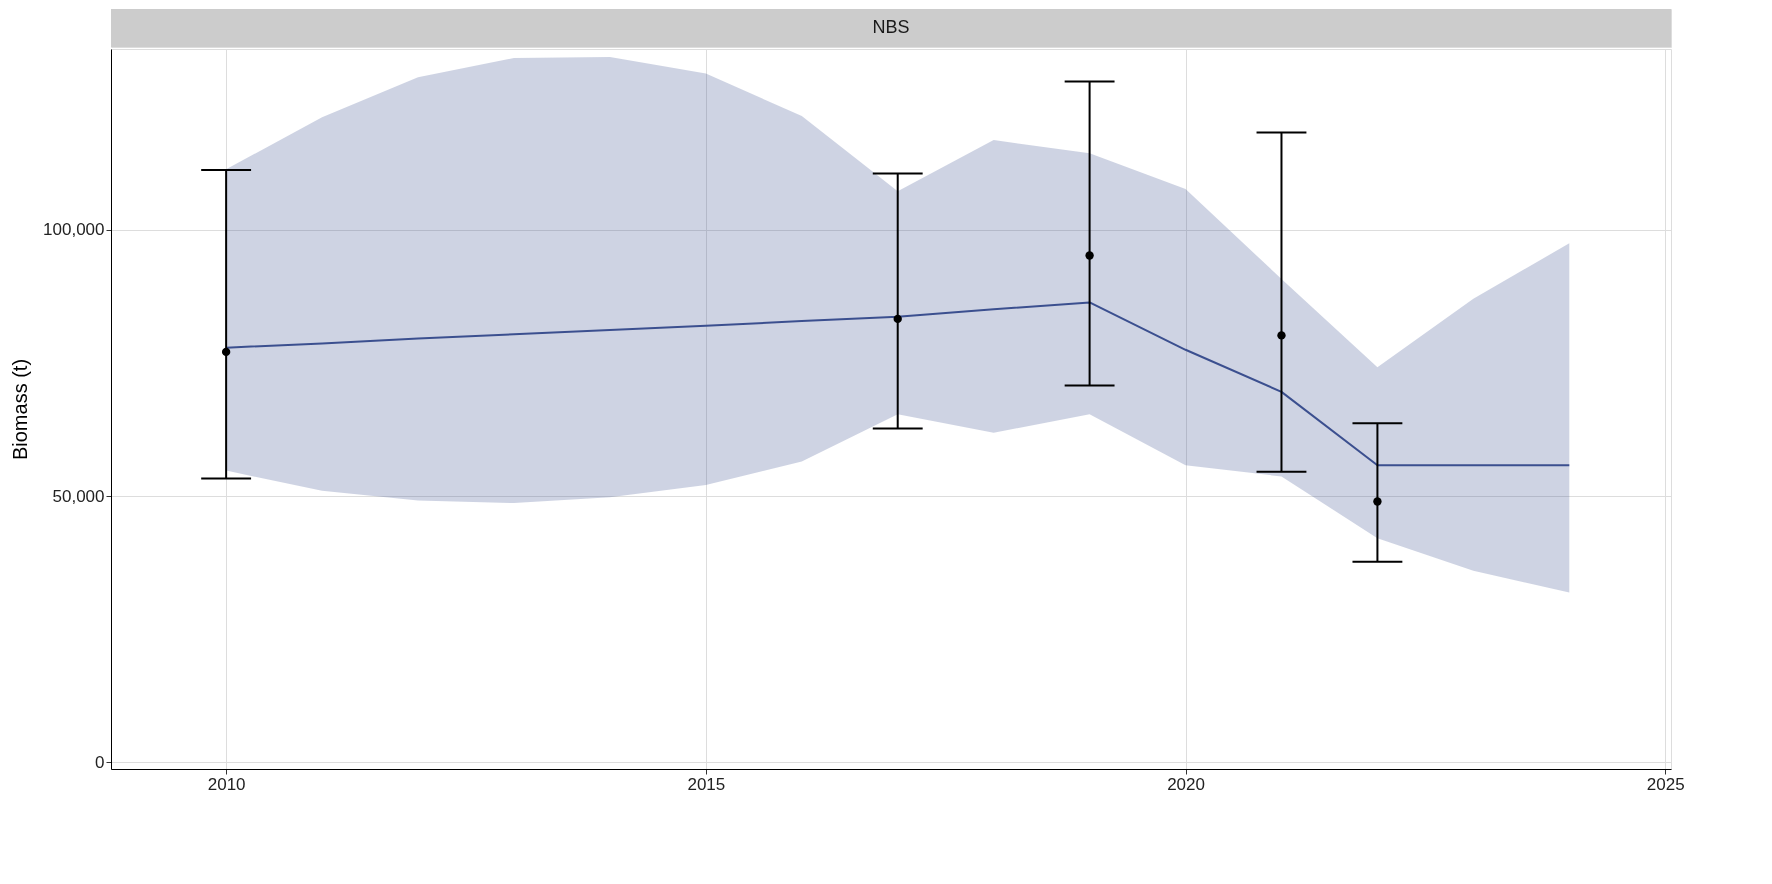 Image resolution: width=1772 pixels, height=884 pixels. What do you see at coordinates (891, 27) in the screenshot?
I see `chart-title: NBS` at bounding box center [891, 27].